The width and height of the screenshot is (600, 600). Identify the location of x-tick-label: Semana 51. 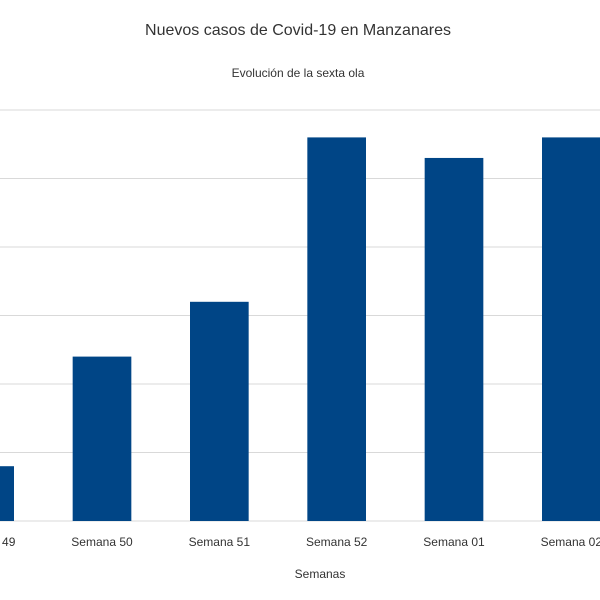
(220, 542).